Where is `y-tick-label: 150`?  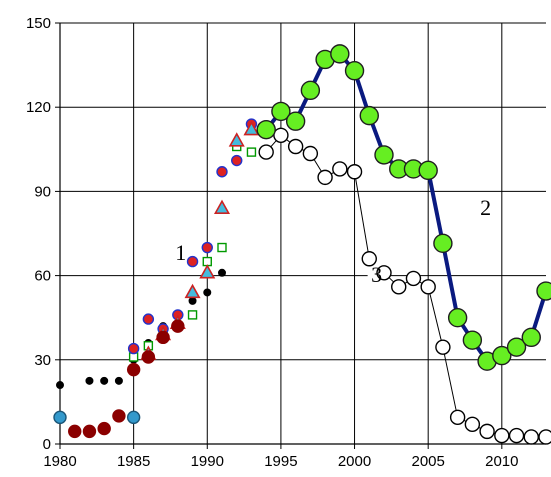
y-tick-label: 150 is located at coordinates (38, 23).